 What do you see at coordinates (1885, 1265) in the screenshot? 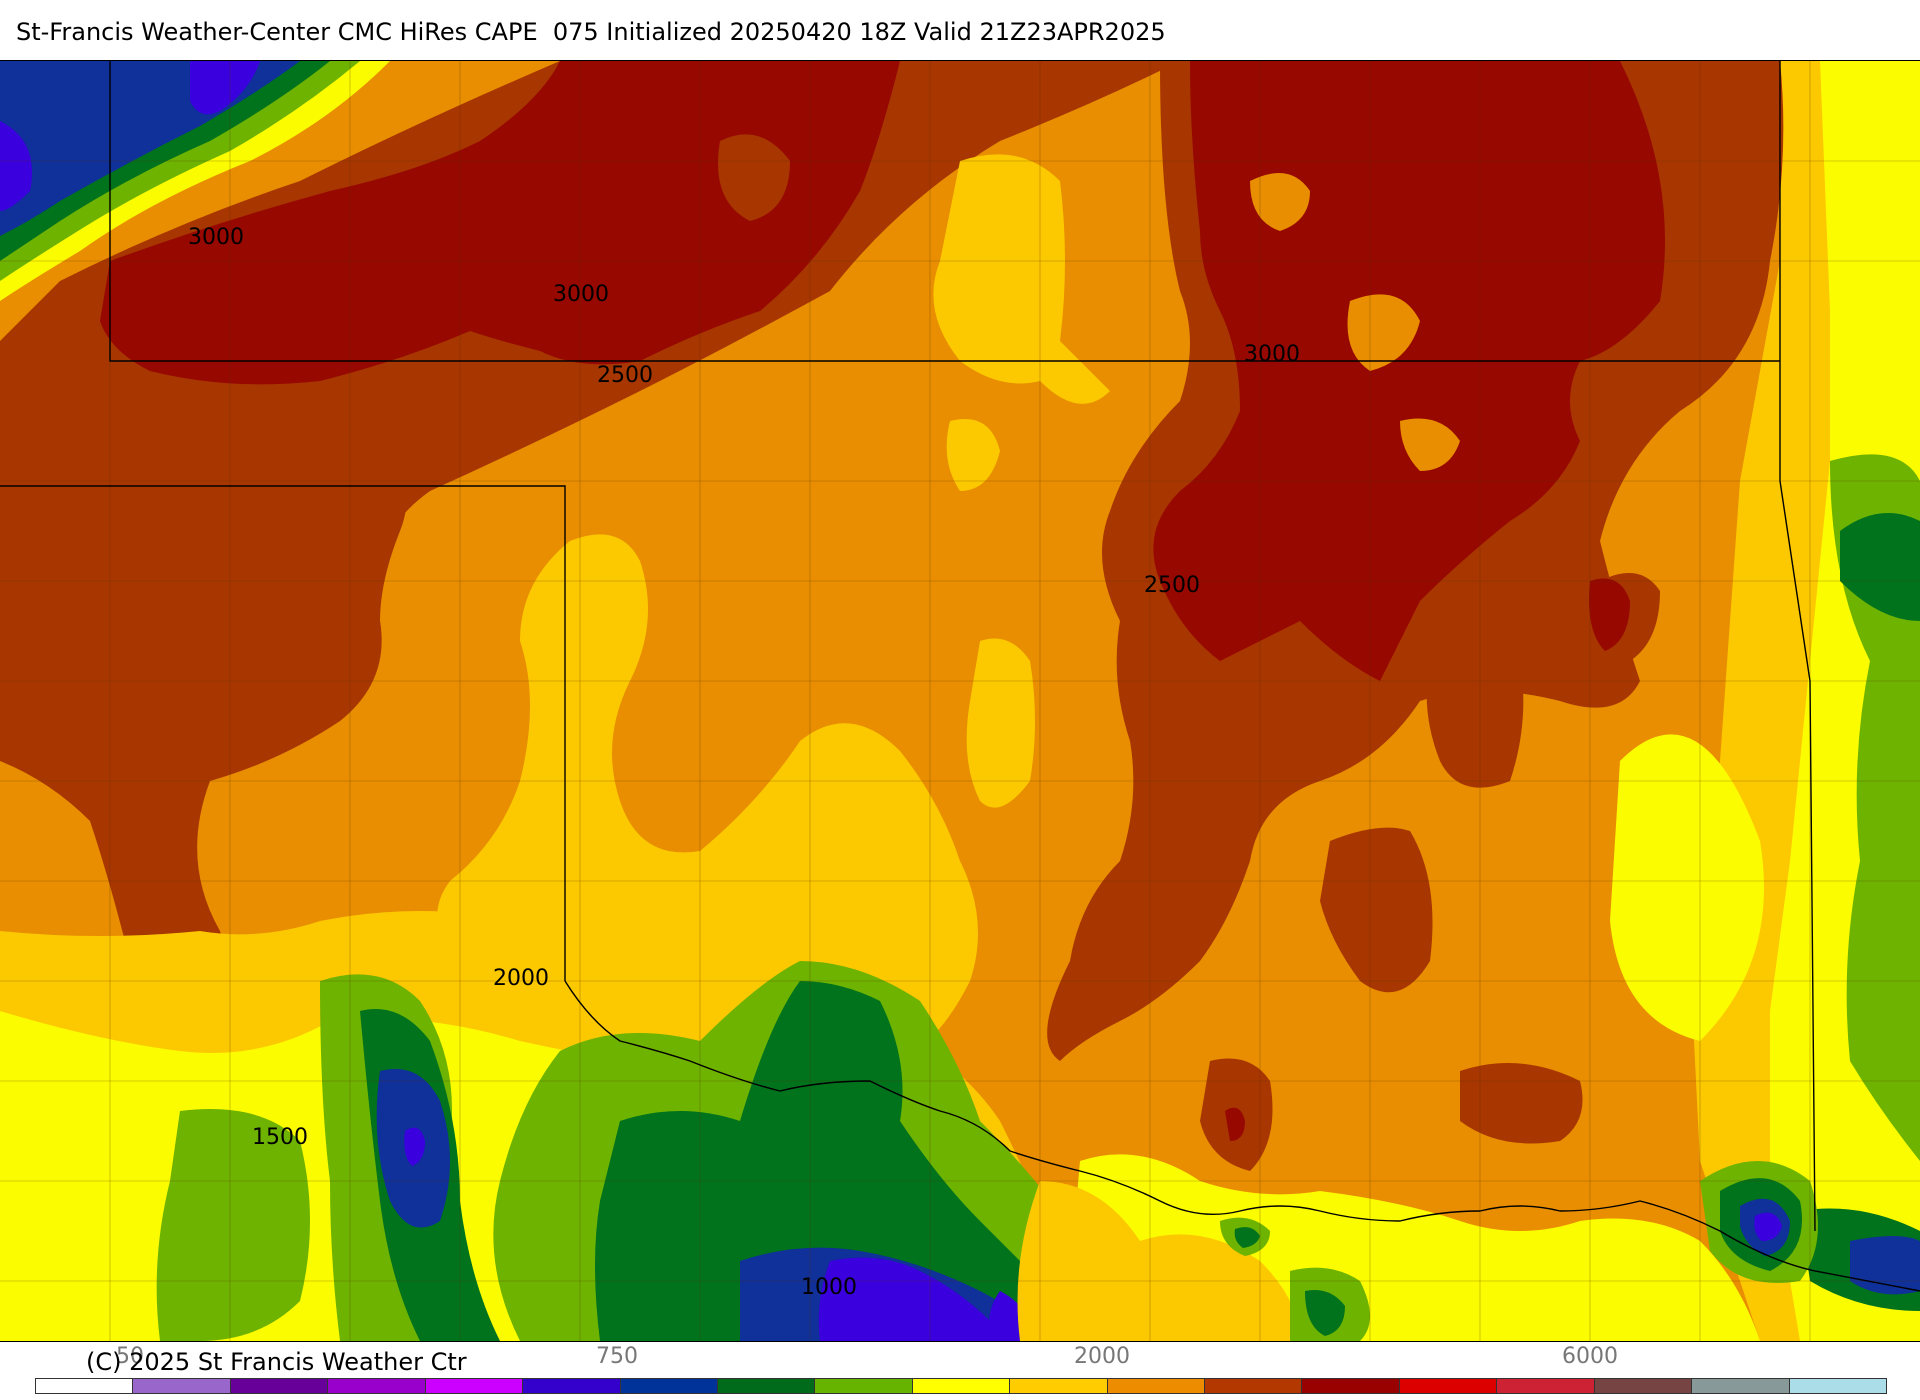
I see `cape-fill-east-navy` at bounding box center [1885, 1265].